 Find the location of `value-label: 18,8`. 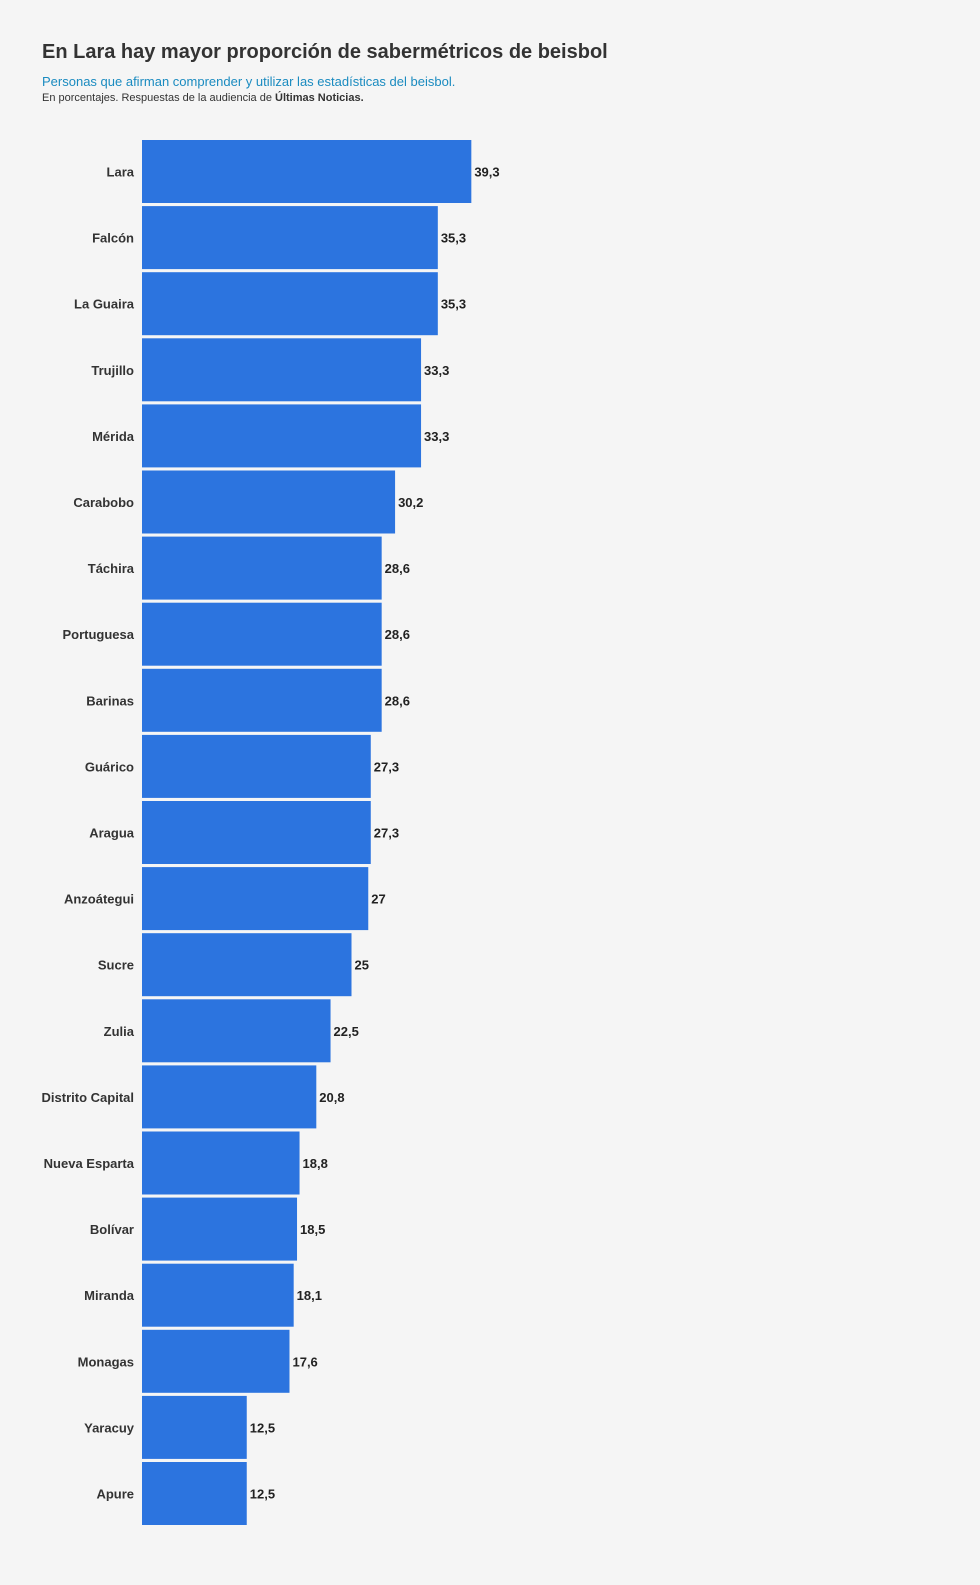

value-label: 18,8 is located at coordinates (315, 1163).